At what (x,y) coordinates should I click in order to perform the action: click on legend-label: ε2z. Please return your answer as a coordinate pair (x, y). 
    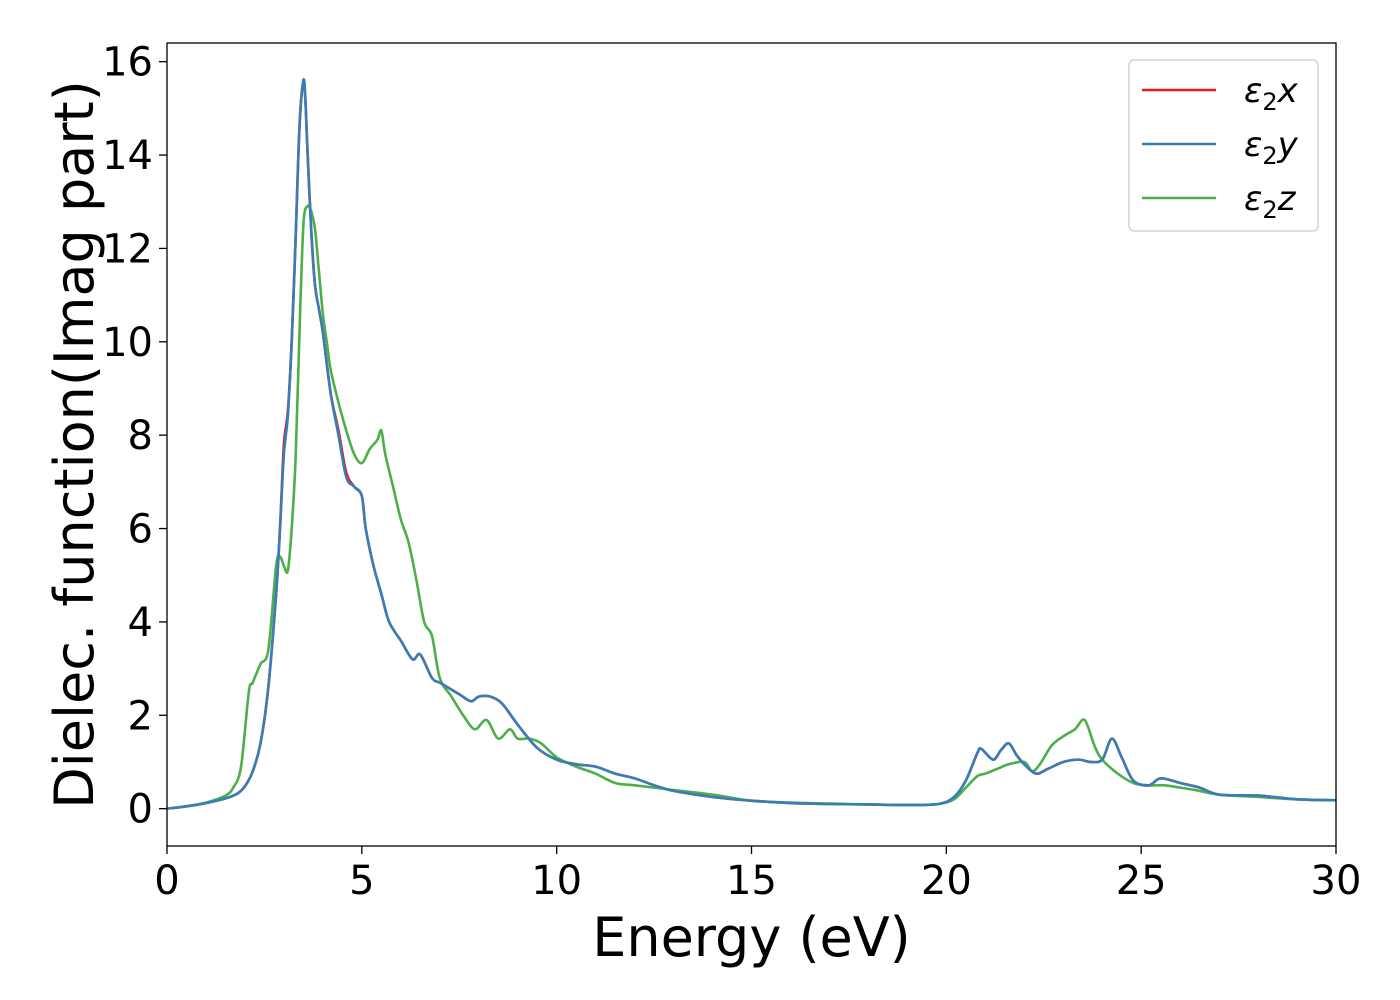
    Looking at the image, I should click on (1270, 201).